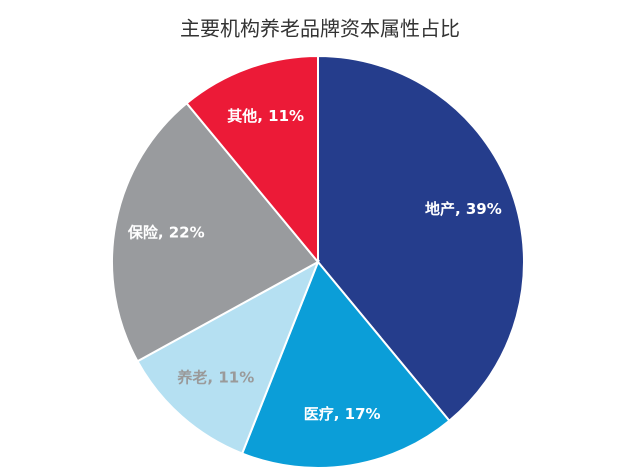  What do you see at coordinates (463, 209) in the screenshot?
I see `data-label: 地产, 39%` at bounding box center [463, 209].